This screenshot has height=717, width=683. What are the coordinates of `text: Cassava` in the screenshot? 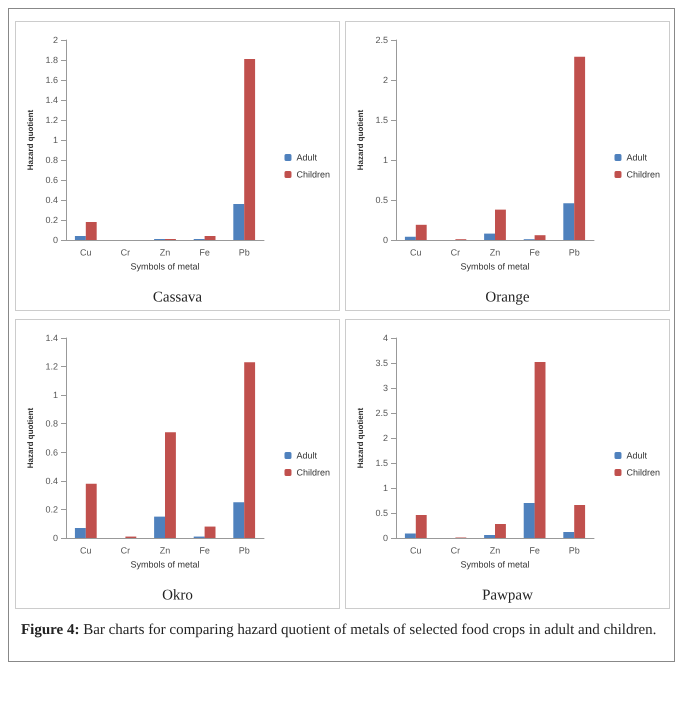 It's located at (177, 298).